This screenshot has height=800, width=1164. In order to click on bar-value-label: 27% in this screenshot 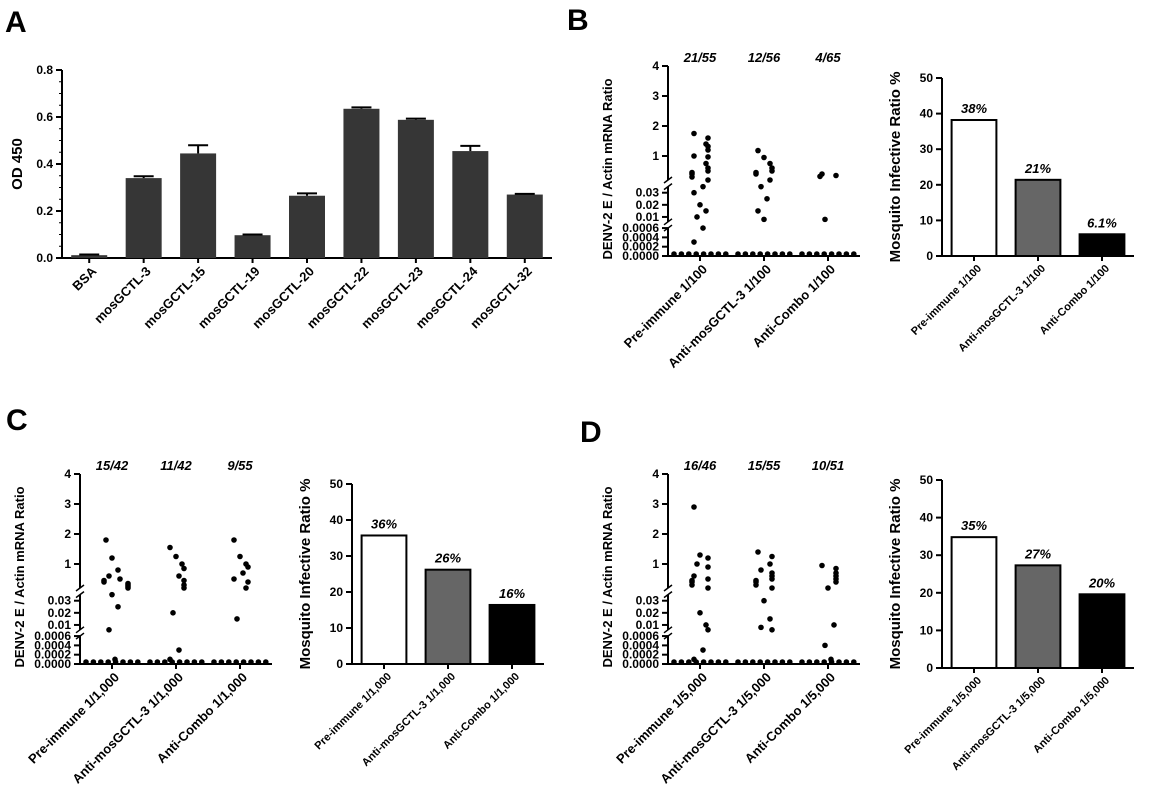, I will do `click(1037, 553)`.